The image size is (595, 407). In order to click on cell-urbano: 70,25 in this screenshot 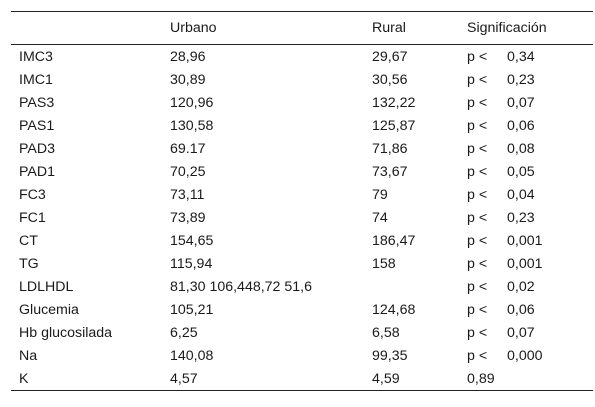, I will do `click(188, 171)`.